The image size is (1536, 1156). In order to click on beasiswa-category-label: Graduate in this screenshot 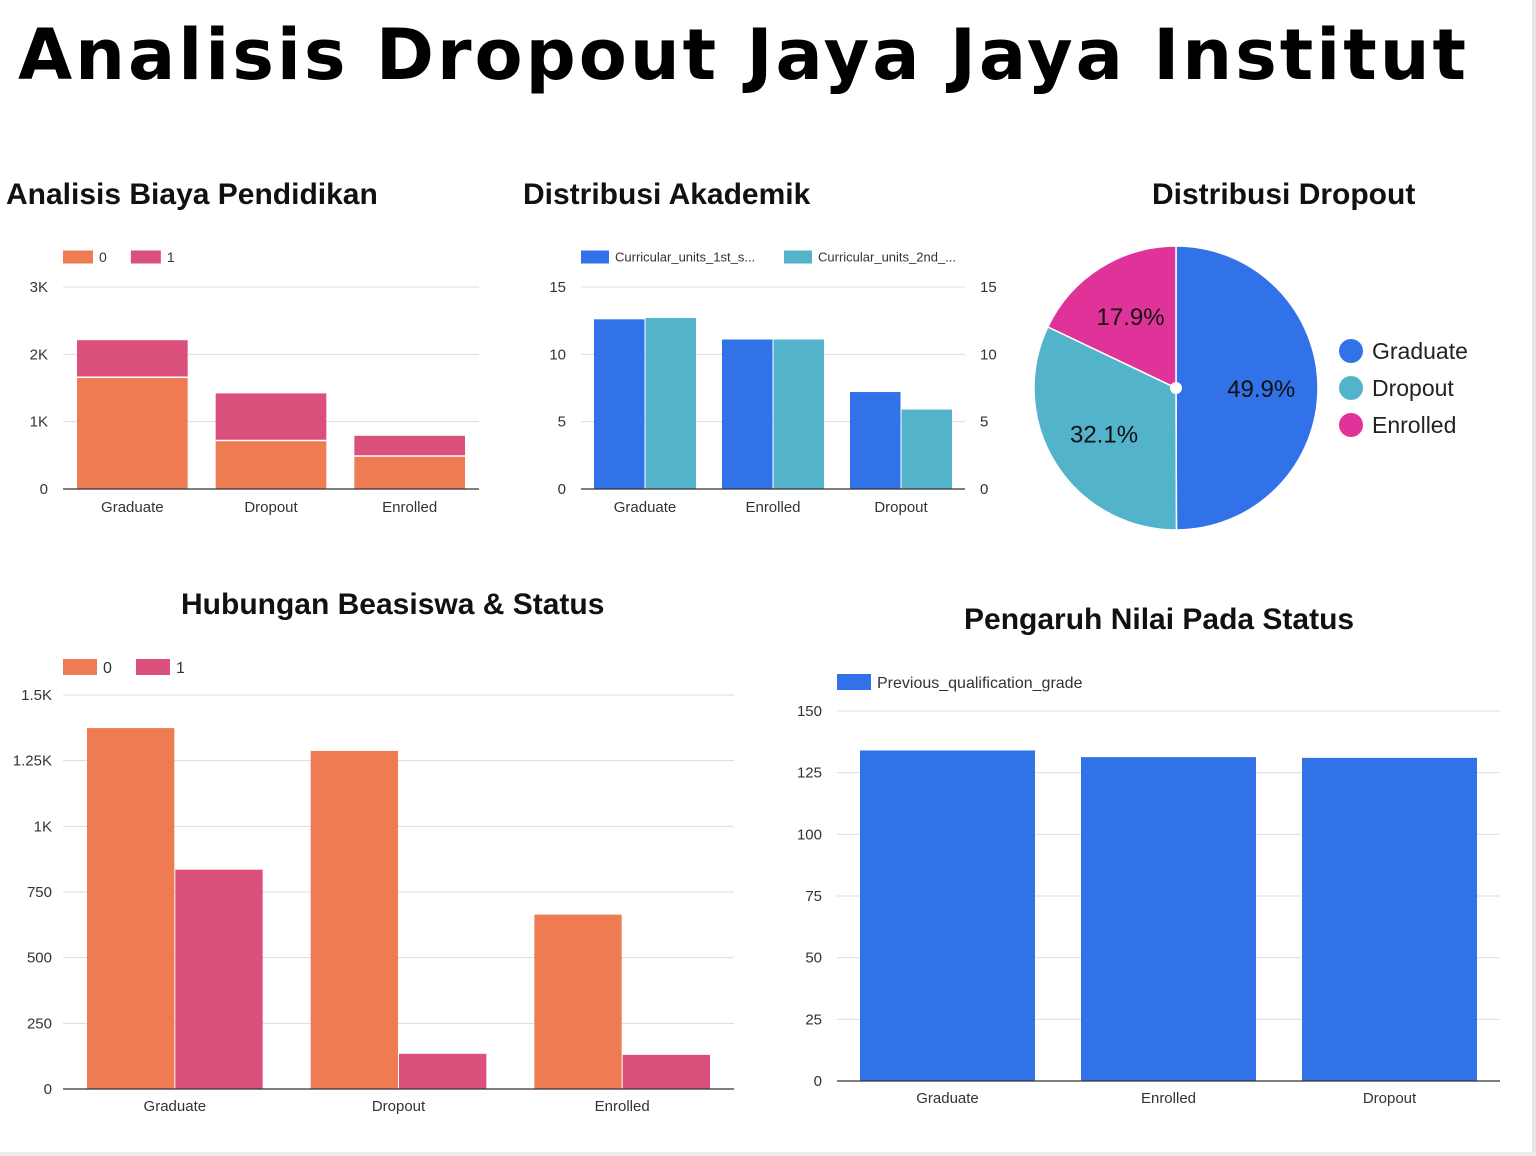, I will do `click(175, 1106)`.